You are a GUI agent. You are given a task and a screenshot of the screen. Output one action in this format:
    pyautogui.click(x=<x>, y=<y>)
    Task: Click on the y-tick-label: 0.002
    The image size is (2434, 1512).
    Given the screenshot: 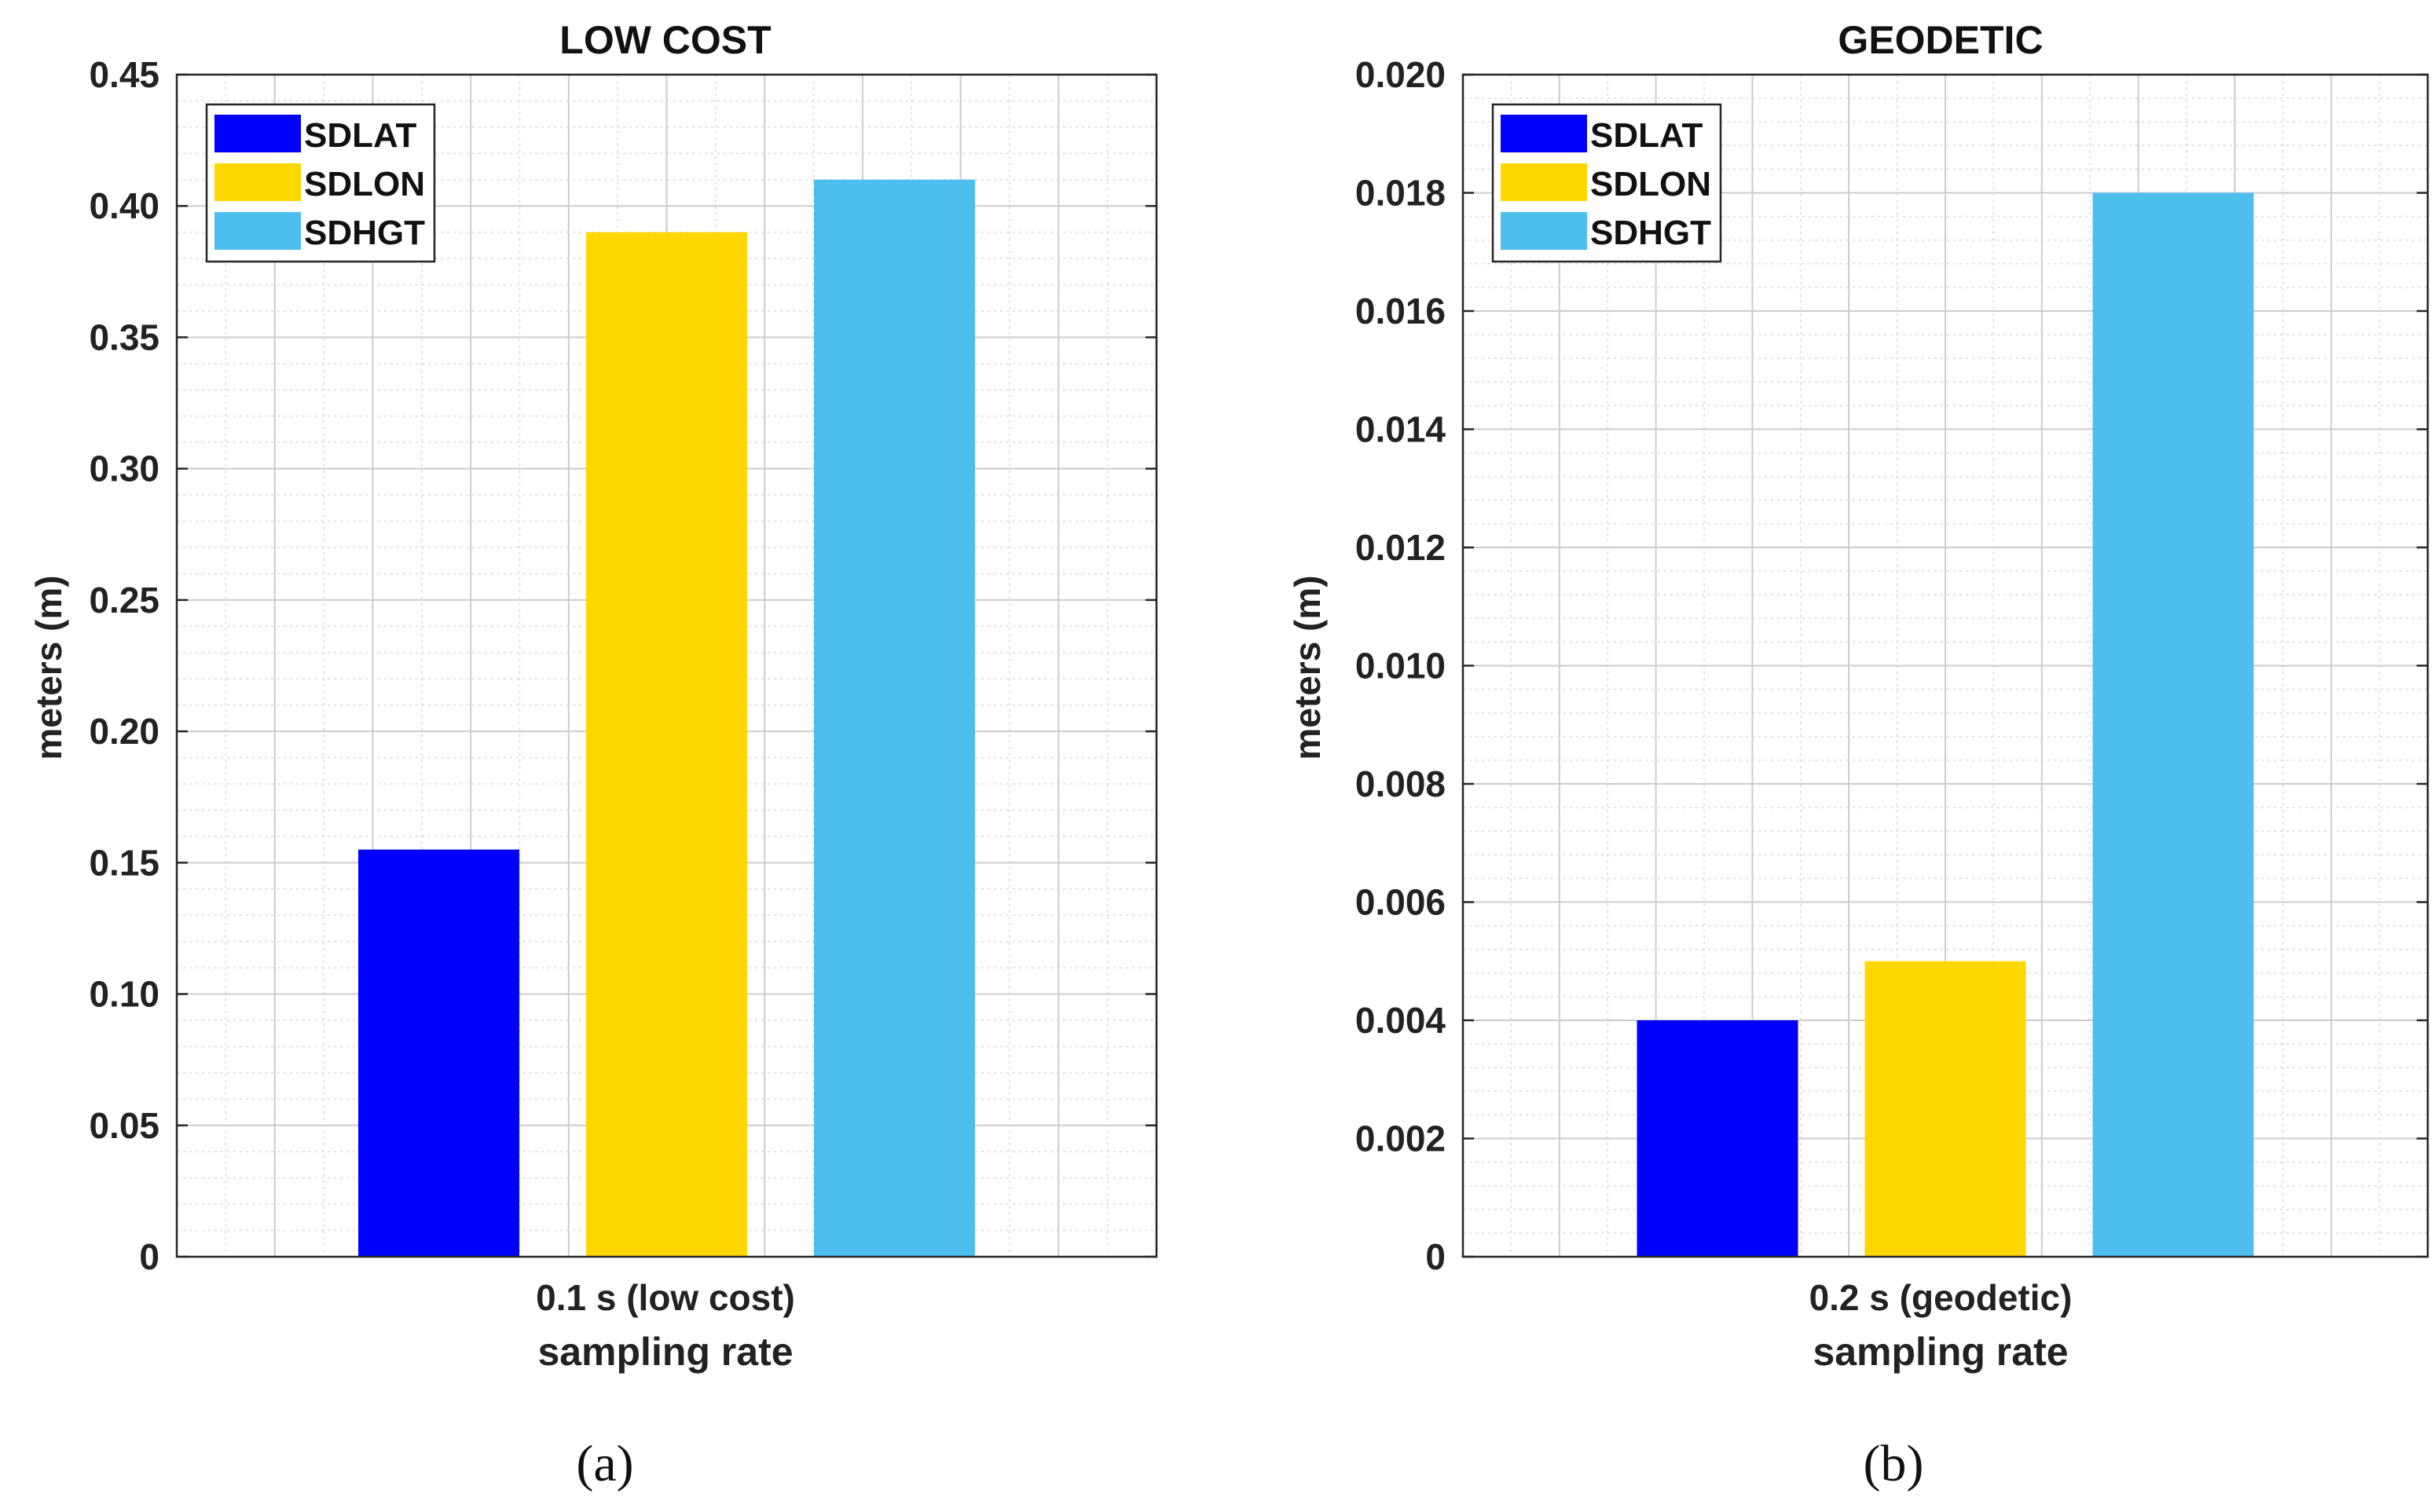 What is the action you would take?
    pyautogui.click(x=1400, y=1138)
    